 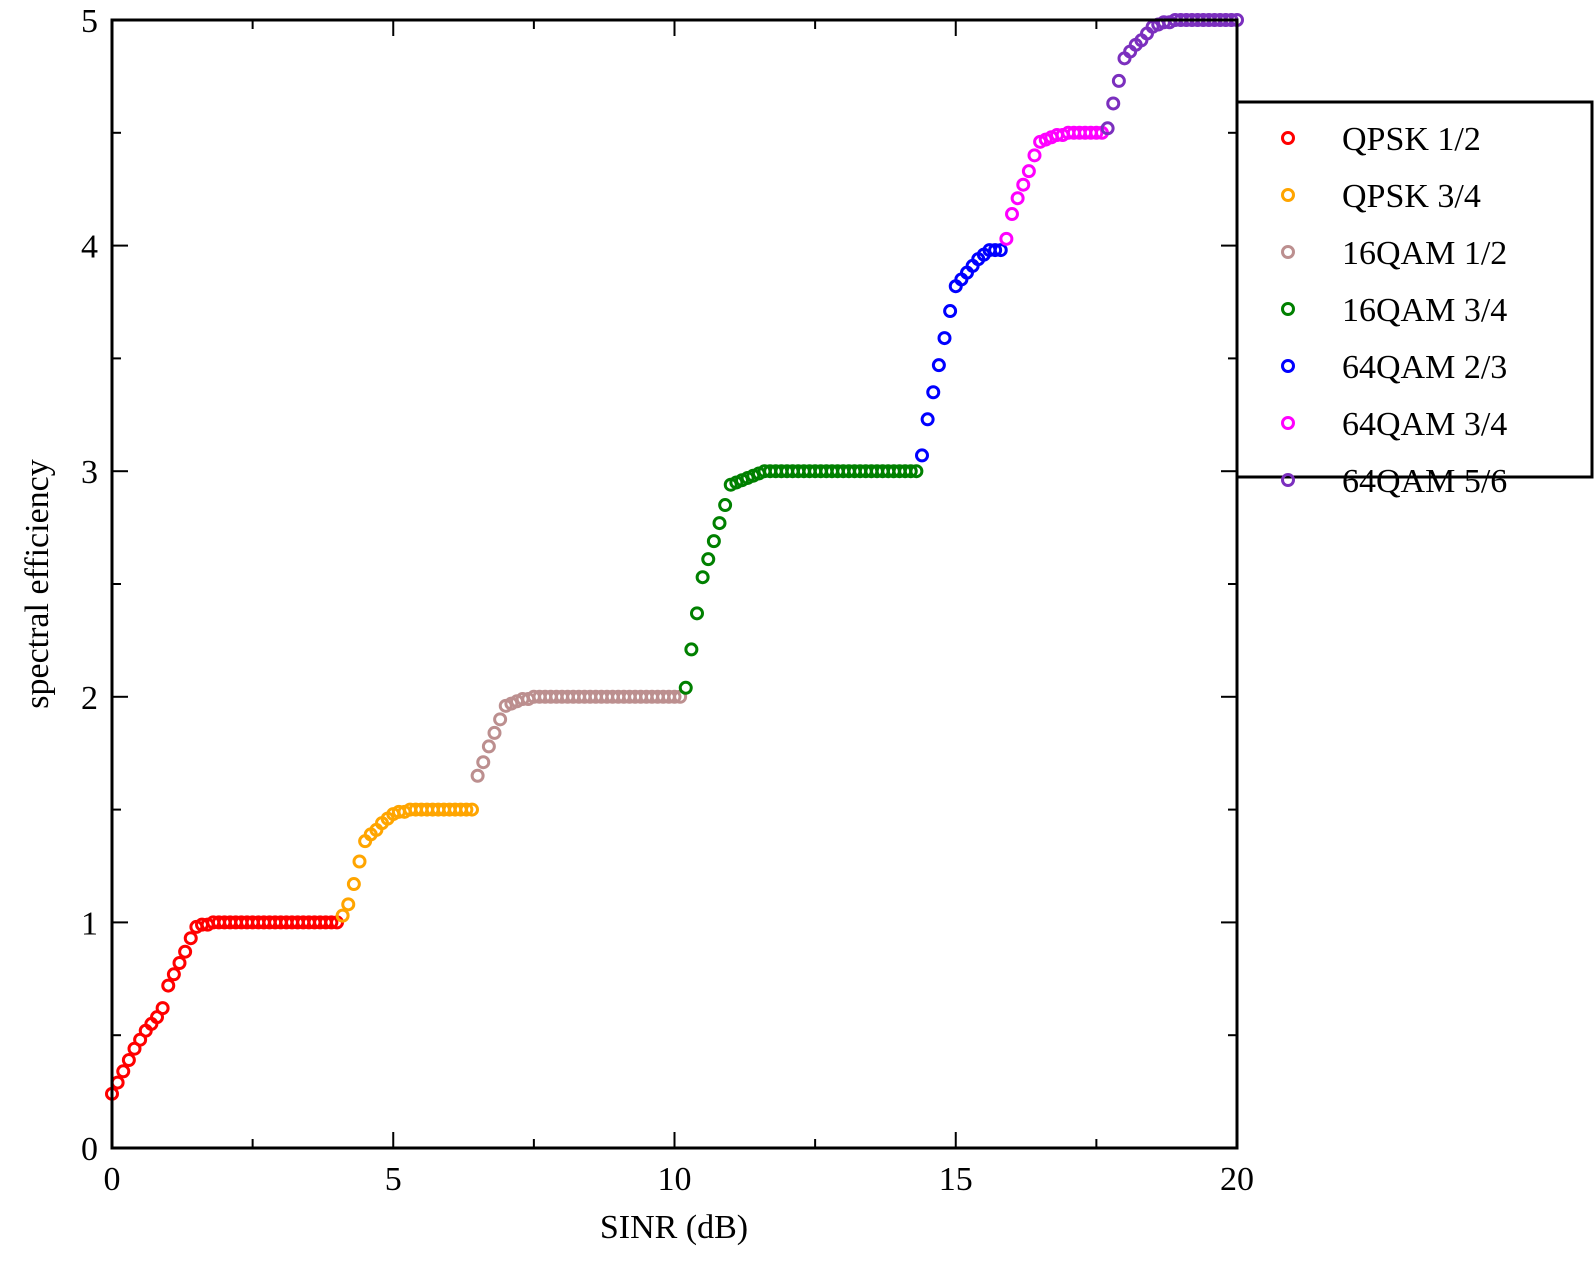 I want to click on x-tick-label: 10, so click(x=675, y=1179).